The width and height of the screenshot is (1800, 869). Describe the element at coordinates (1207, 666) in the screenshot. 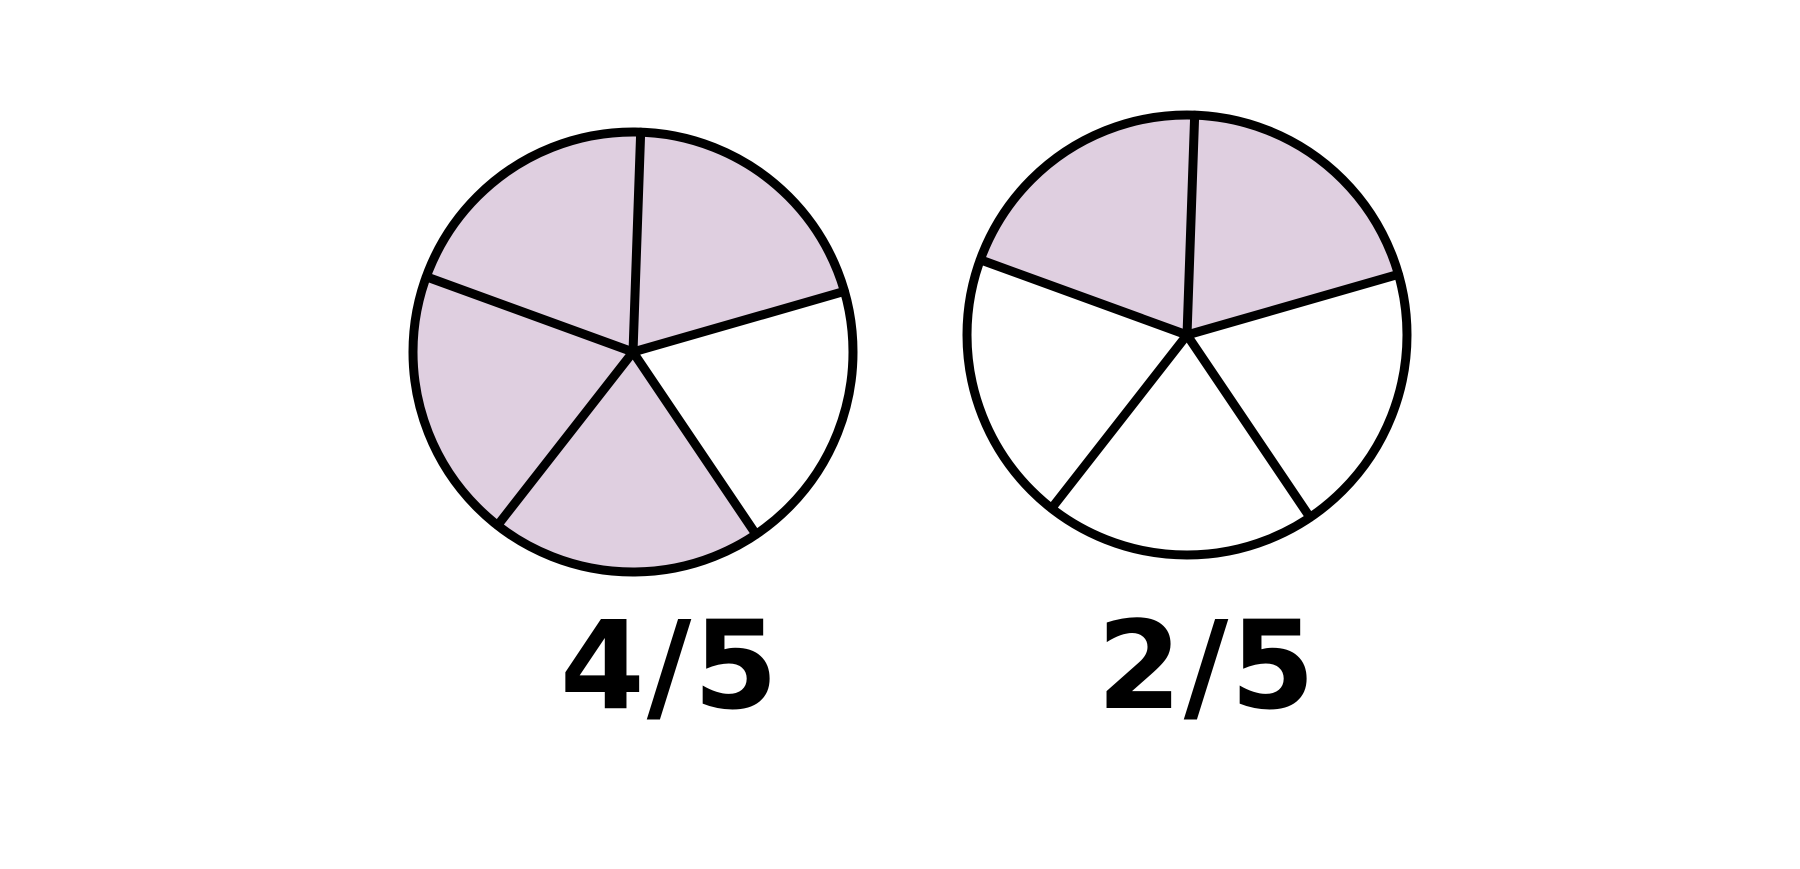

I see `fraction-label-two-fifths: 2/5` at that location.